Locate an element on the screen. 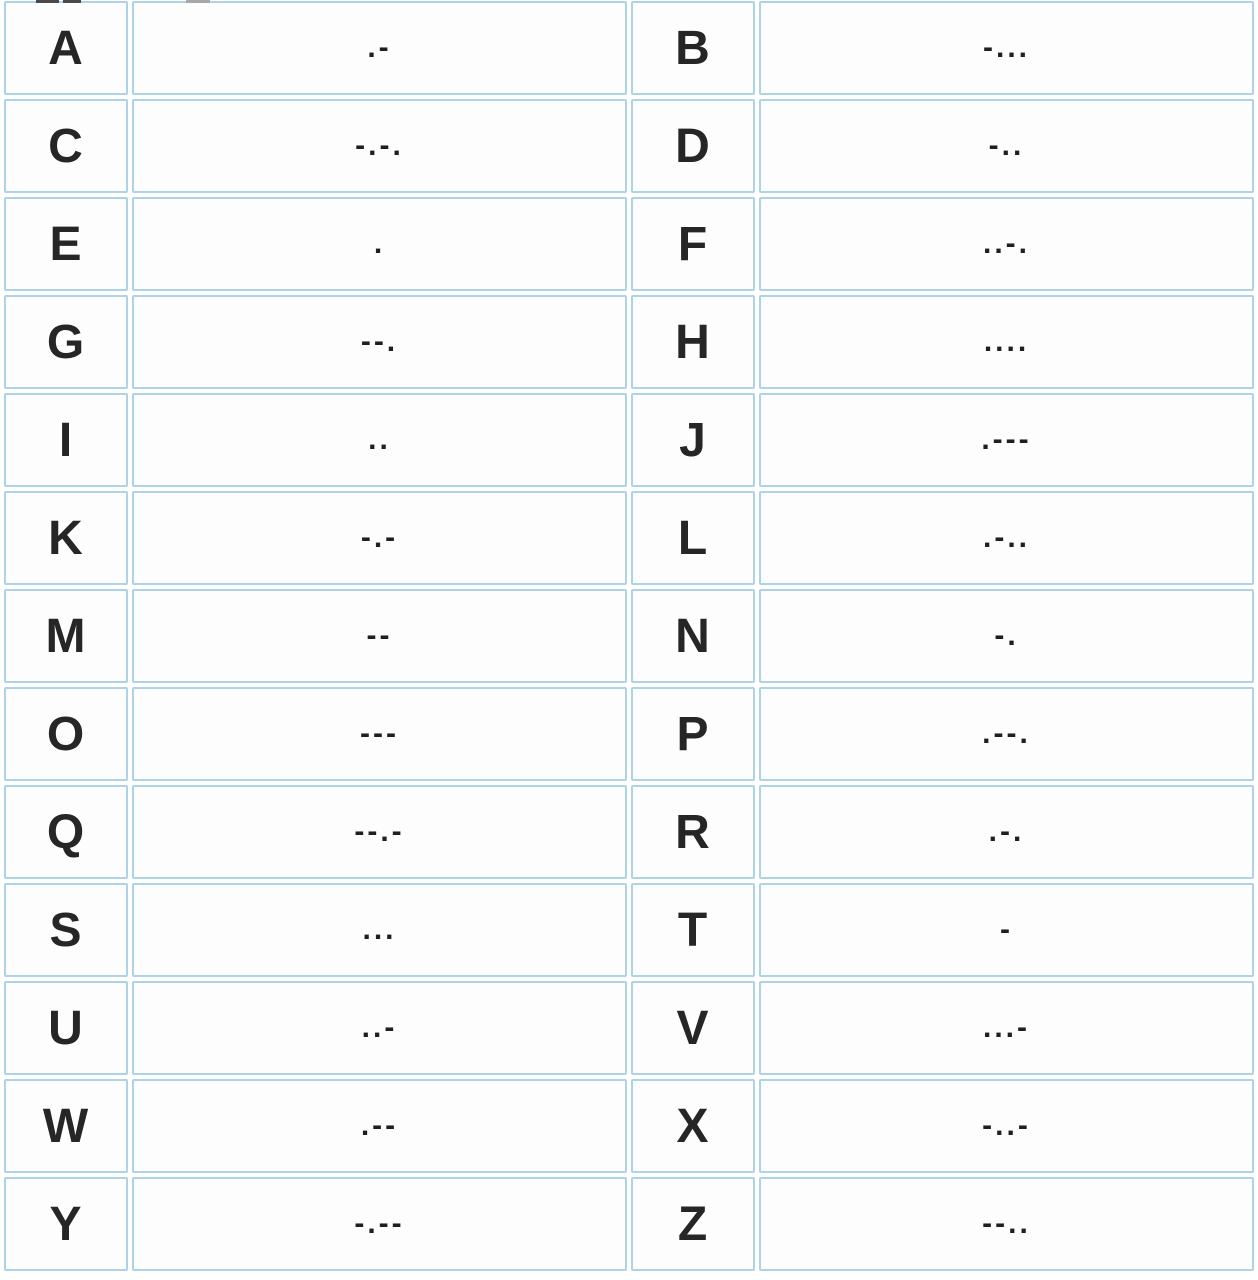  table-row: E . F ..-. is located at coordinates (629, 244).